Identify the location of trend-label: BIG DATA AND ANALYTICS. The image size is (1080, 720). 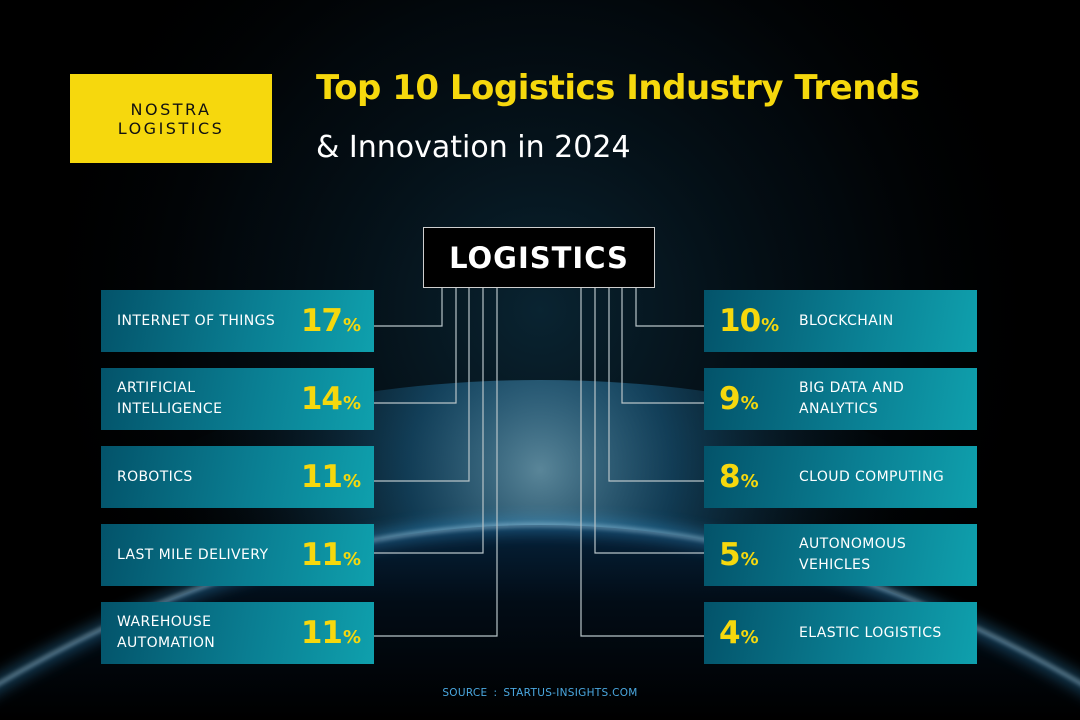
(852, 398).